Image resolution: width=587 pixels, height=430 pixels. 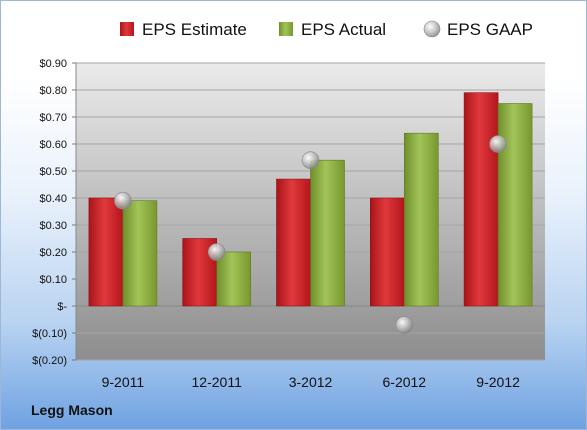 I want to click on y-tick-label: $(0.20), so click(x=49, y=361).